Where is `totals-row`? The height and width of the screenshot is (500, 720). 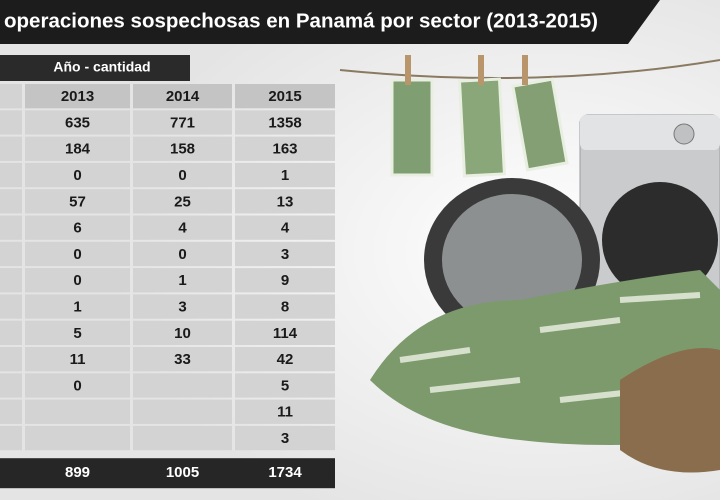
totals-row is located at coordinates (167, 473).